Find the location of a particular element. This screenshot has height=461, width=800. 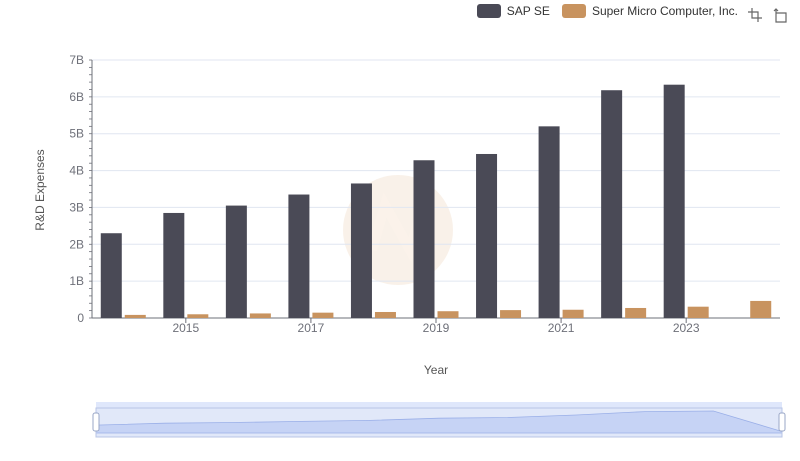

data-zoom-selection is located at coordinates (439, 422).